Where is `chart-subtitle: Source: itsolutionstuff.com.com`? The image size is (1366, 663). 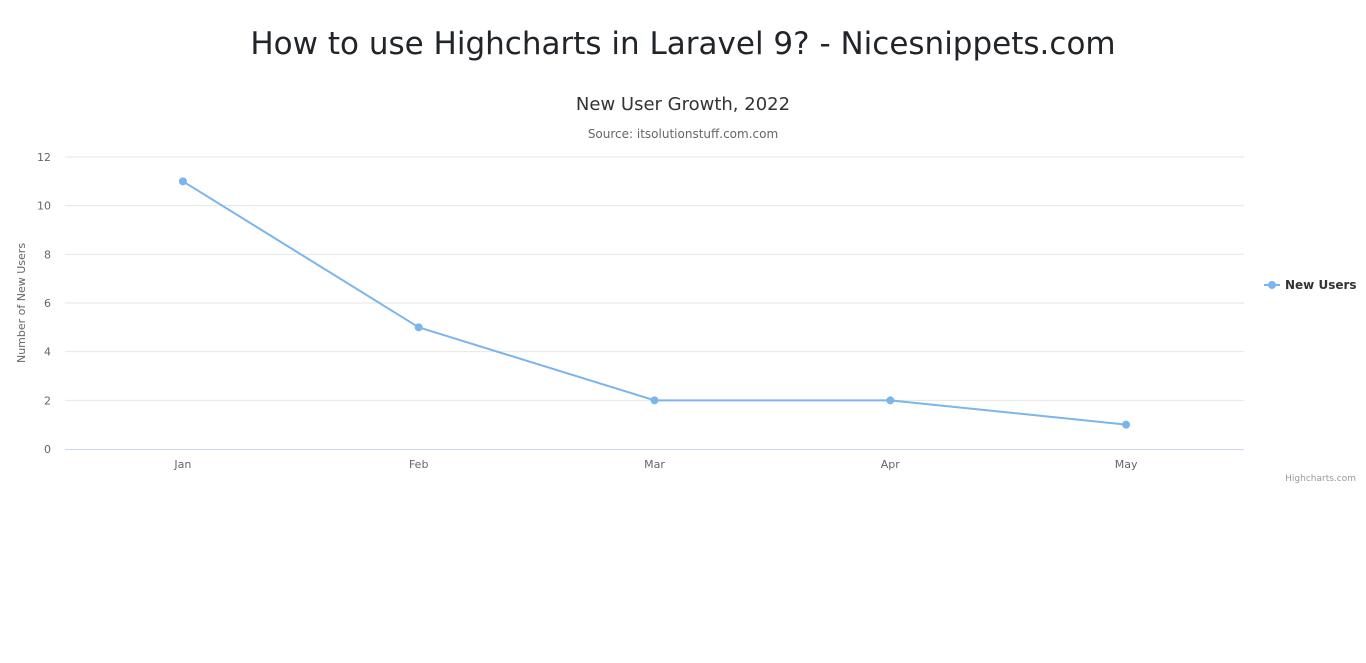
chart-subtitle: Source: itsolutionstuff.com.com is located at coordinates (683, 134).